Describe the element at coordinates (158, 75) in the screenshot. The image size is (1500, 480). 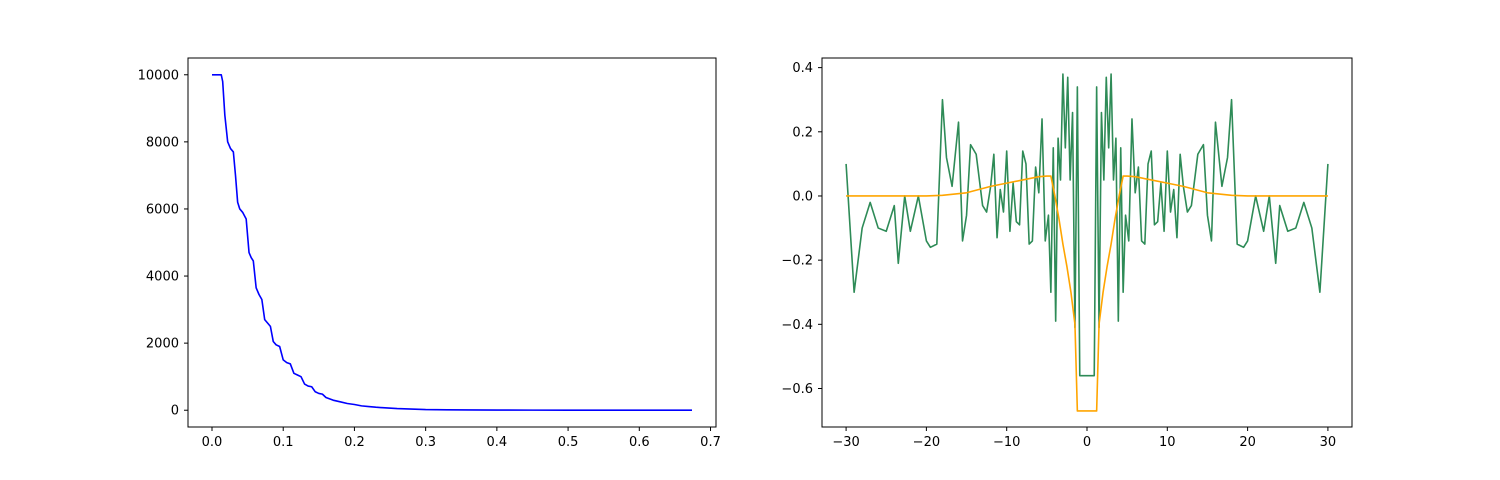
I see `y-tick-label: 10000` at that location.